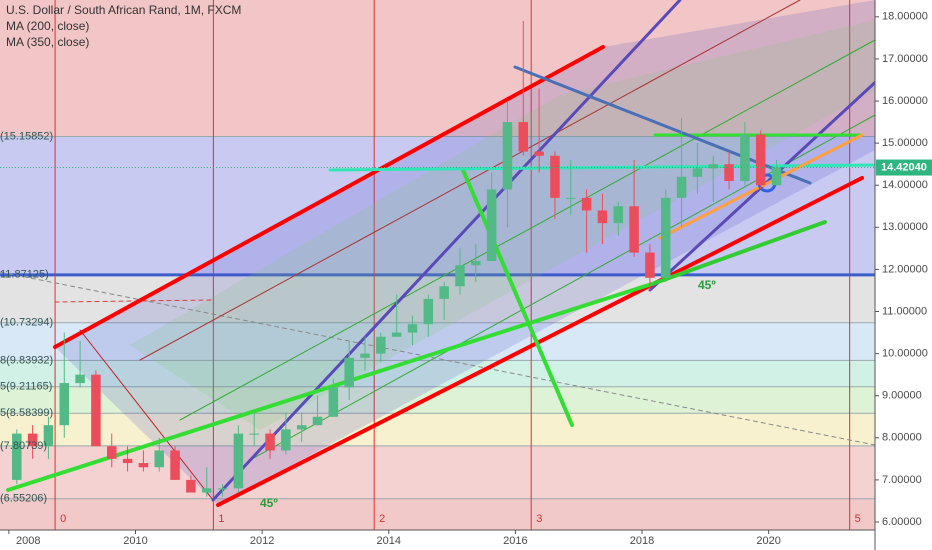 This screenshot has width=932, height=550. What do you see at coordinates (905, 227) in the screenshot?
I see `y-tick-label: 13.00000` at bounding box center [905, 227].